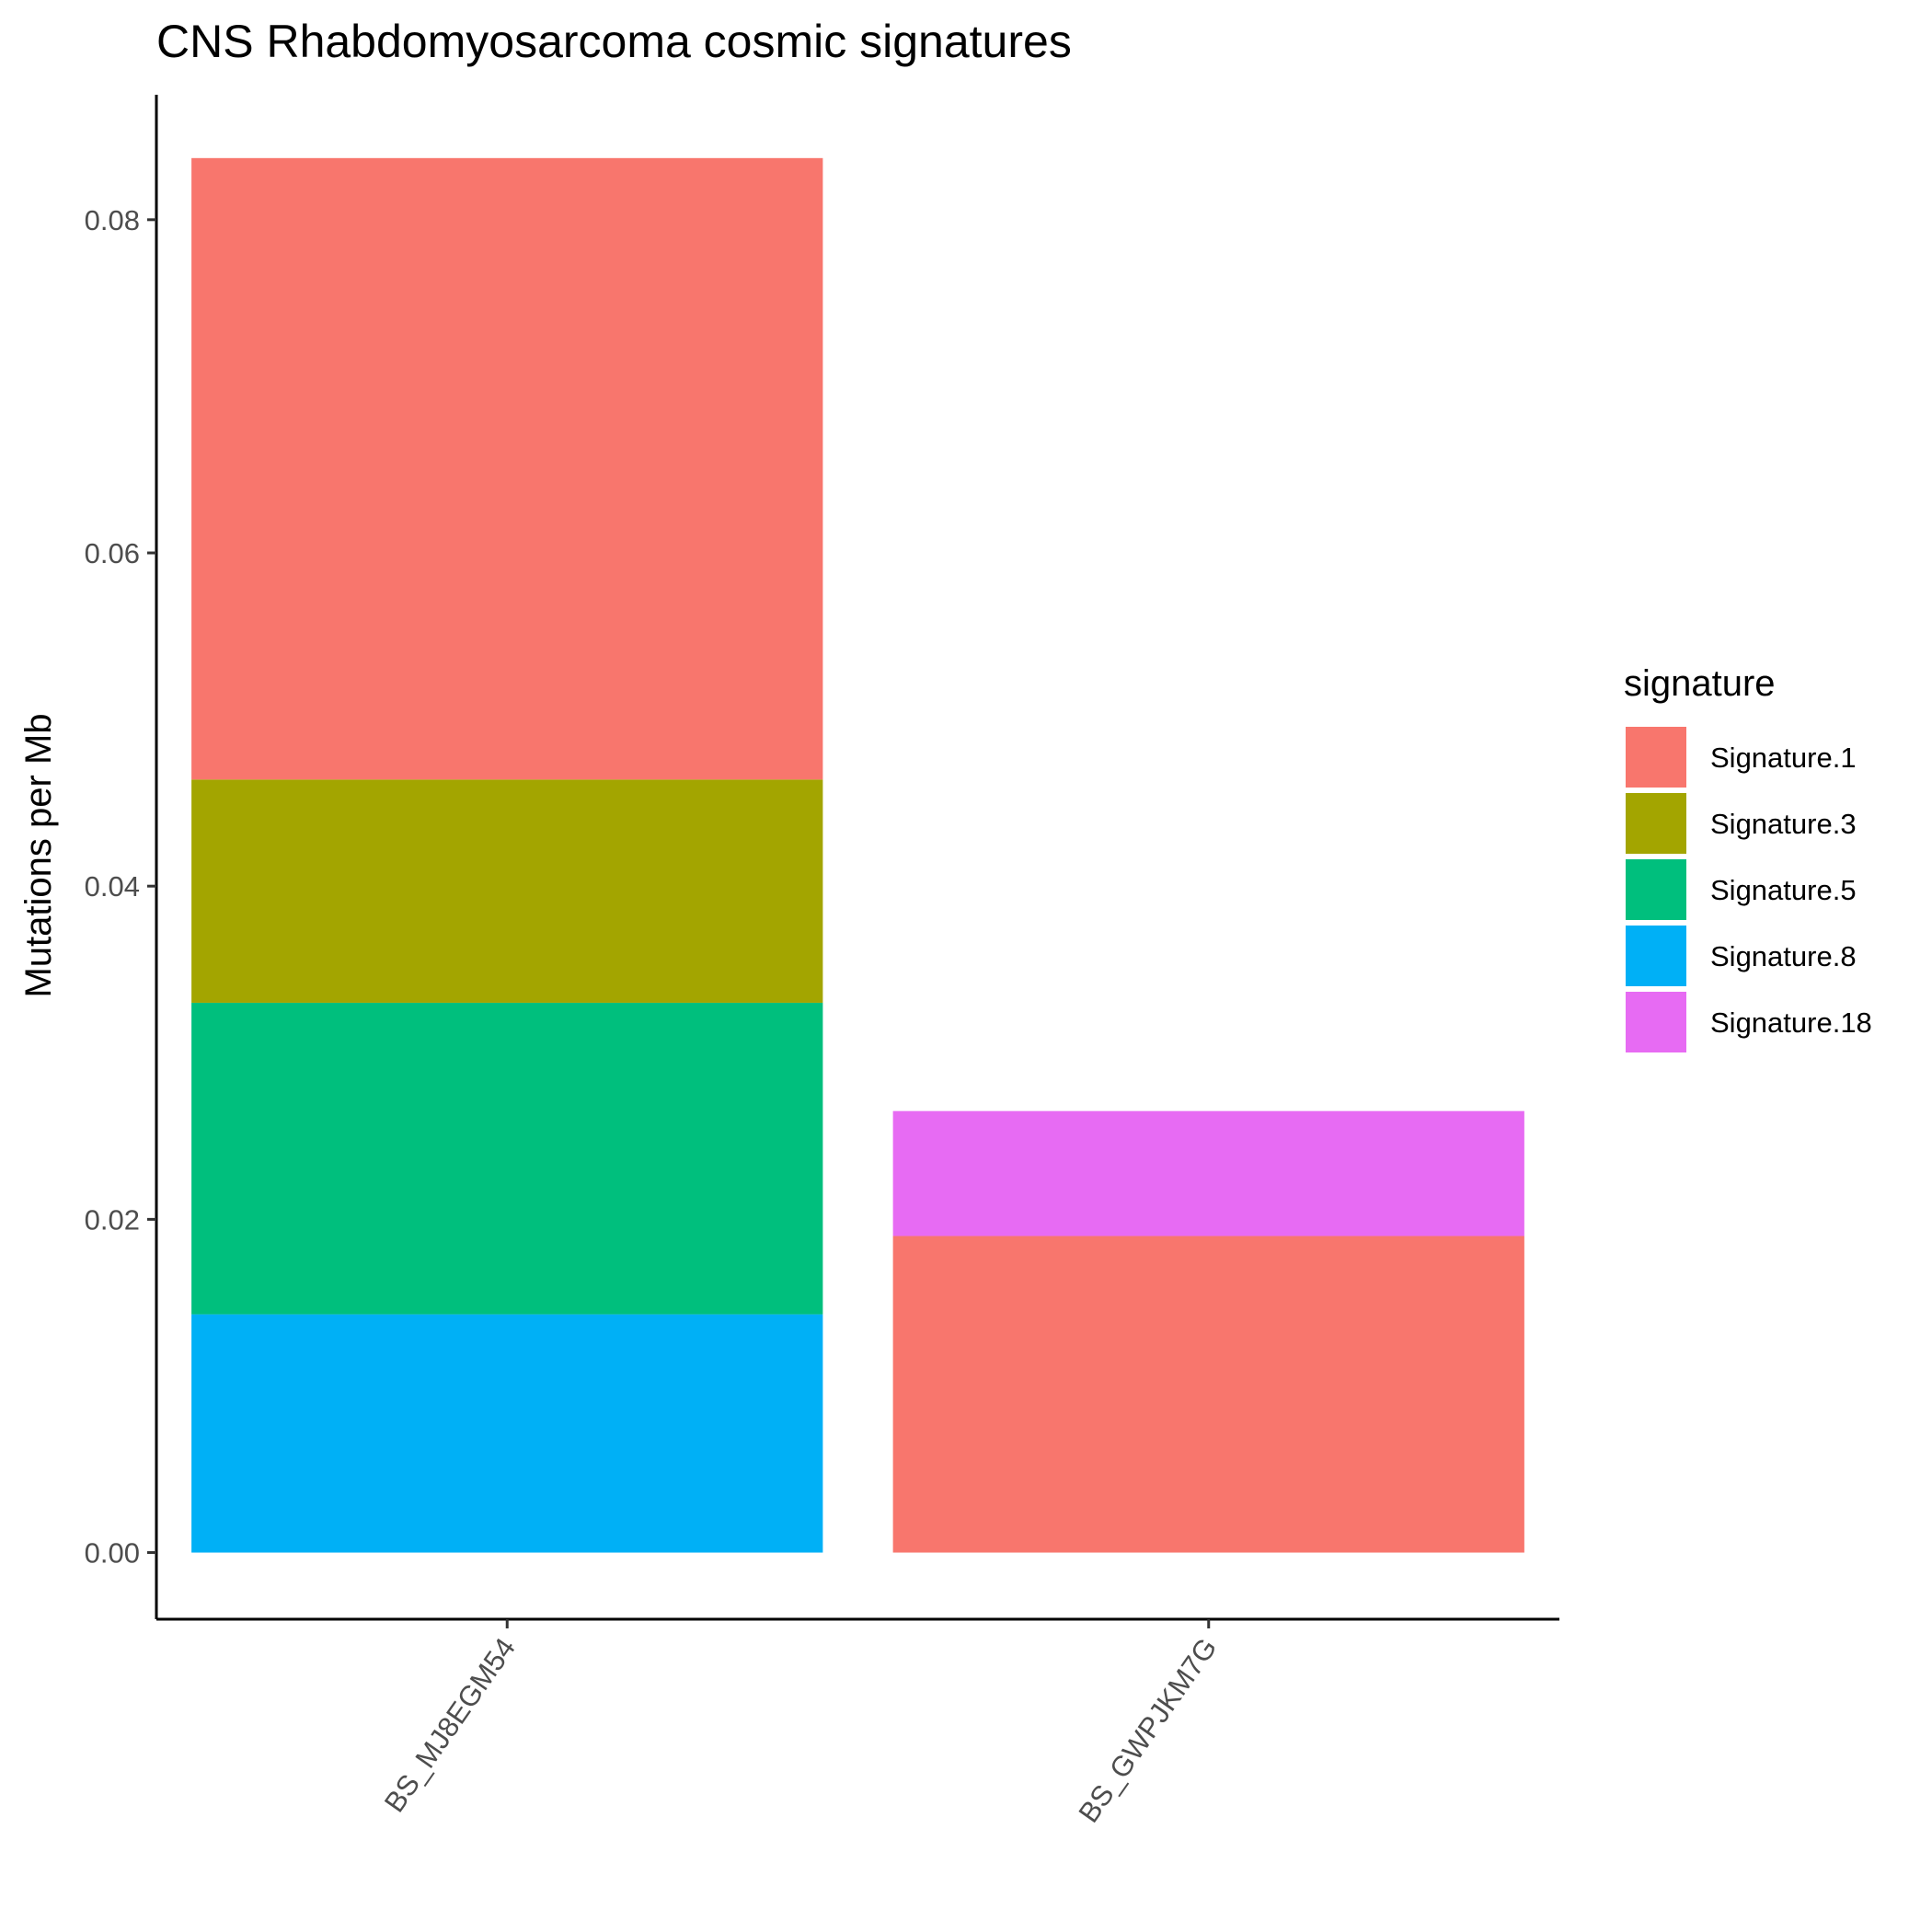 This screenshot has width=1932, height=1932. Describe the element at coordinates (38, 855) in the screenshot. I see `y-axis-title: Mutations per Mb` at that location.